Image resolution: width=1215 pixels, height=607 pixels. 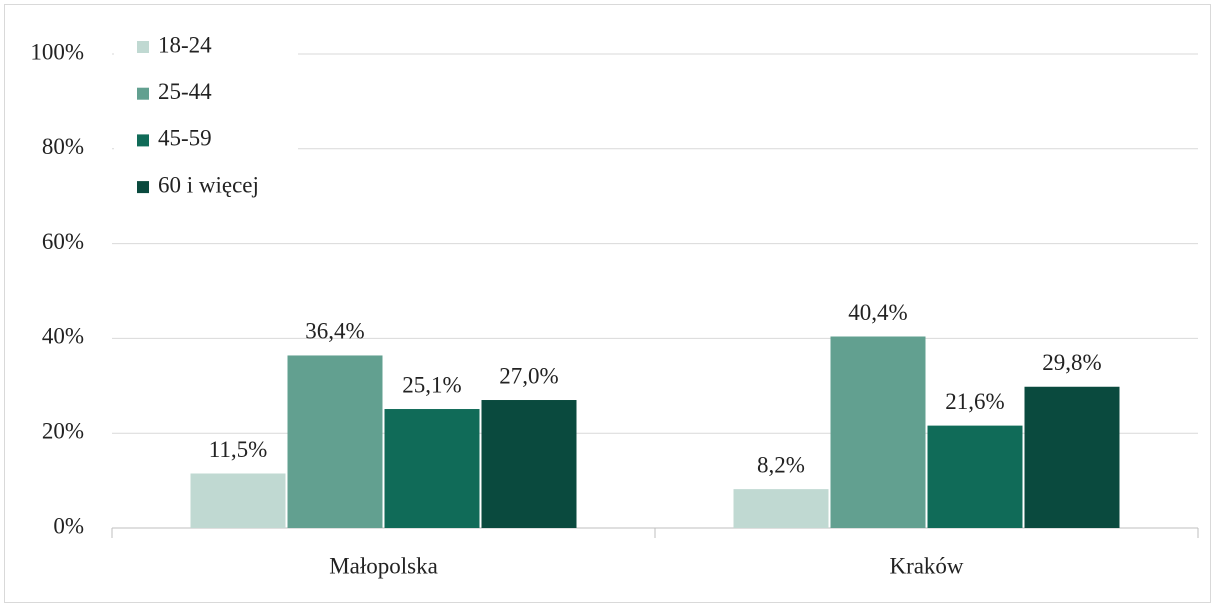 I want to click on legend-background, so click(x=206, y=117).